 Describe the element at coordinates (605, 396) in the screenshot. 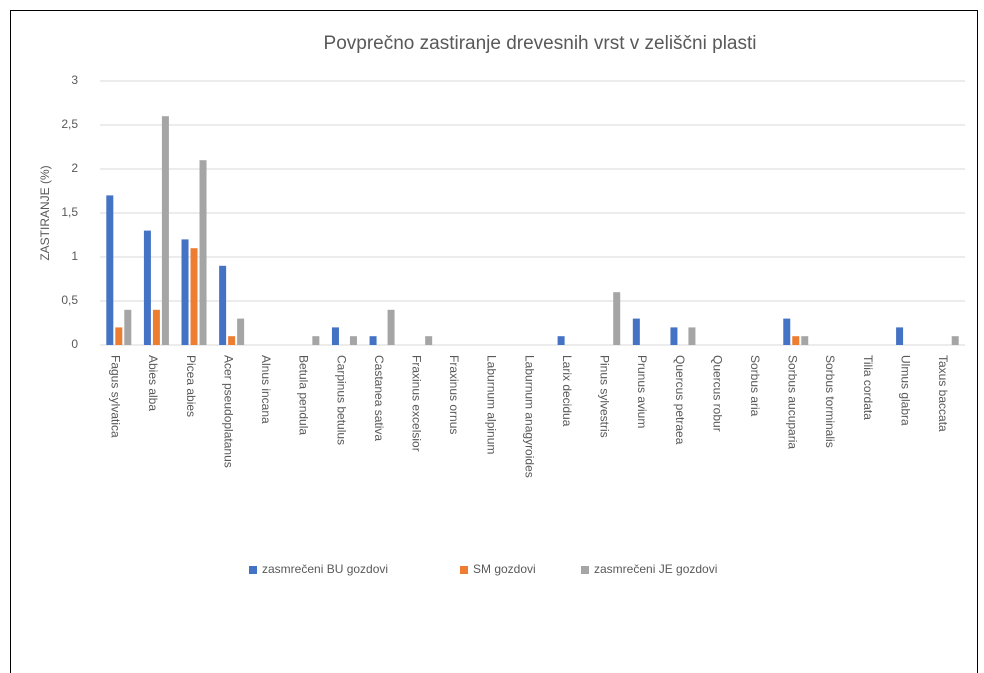

I see `x-tick-label: Pinus sylvestris` at that location.